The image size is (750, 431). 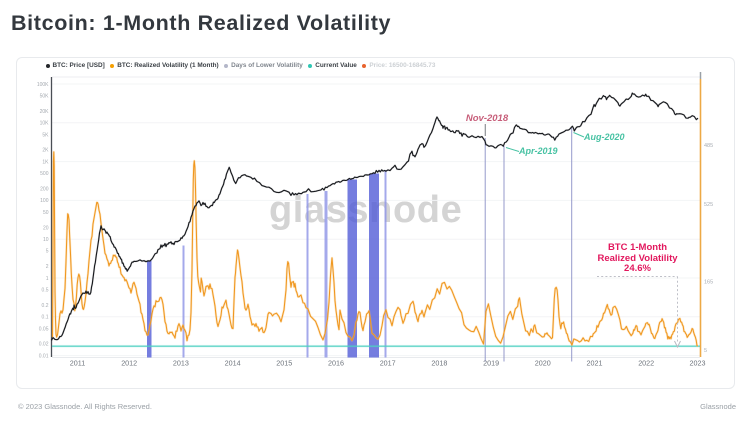 What do you see at coordinates (708, 146) in the screenshot?
I see `svg-text: 485` at bounding box center [708, 146].